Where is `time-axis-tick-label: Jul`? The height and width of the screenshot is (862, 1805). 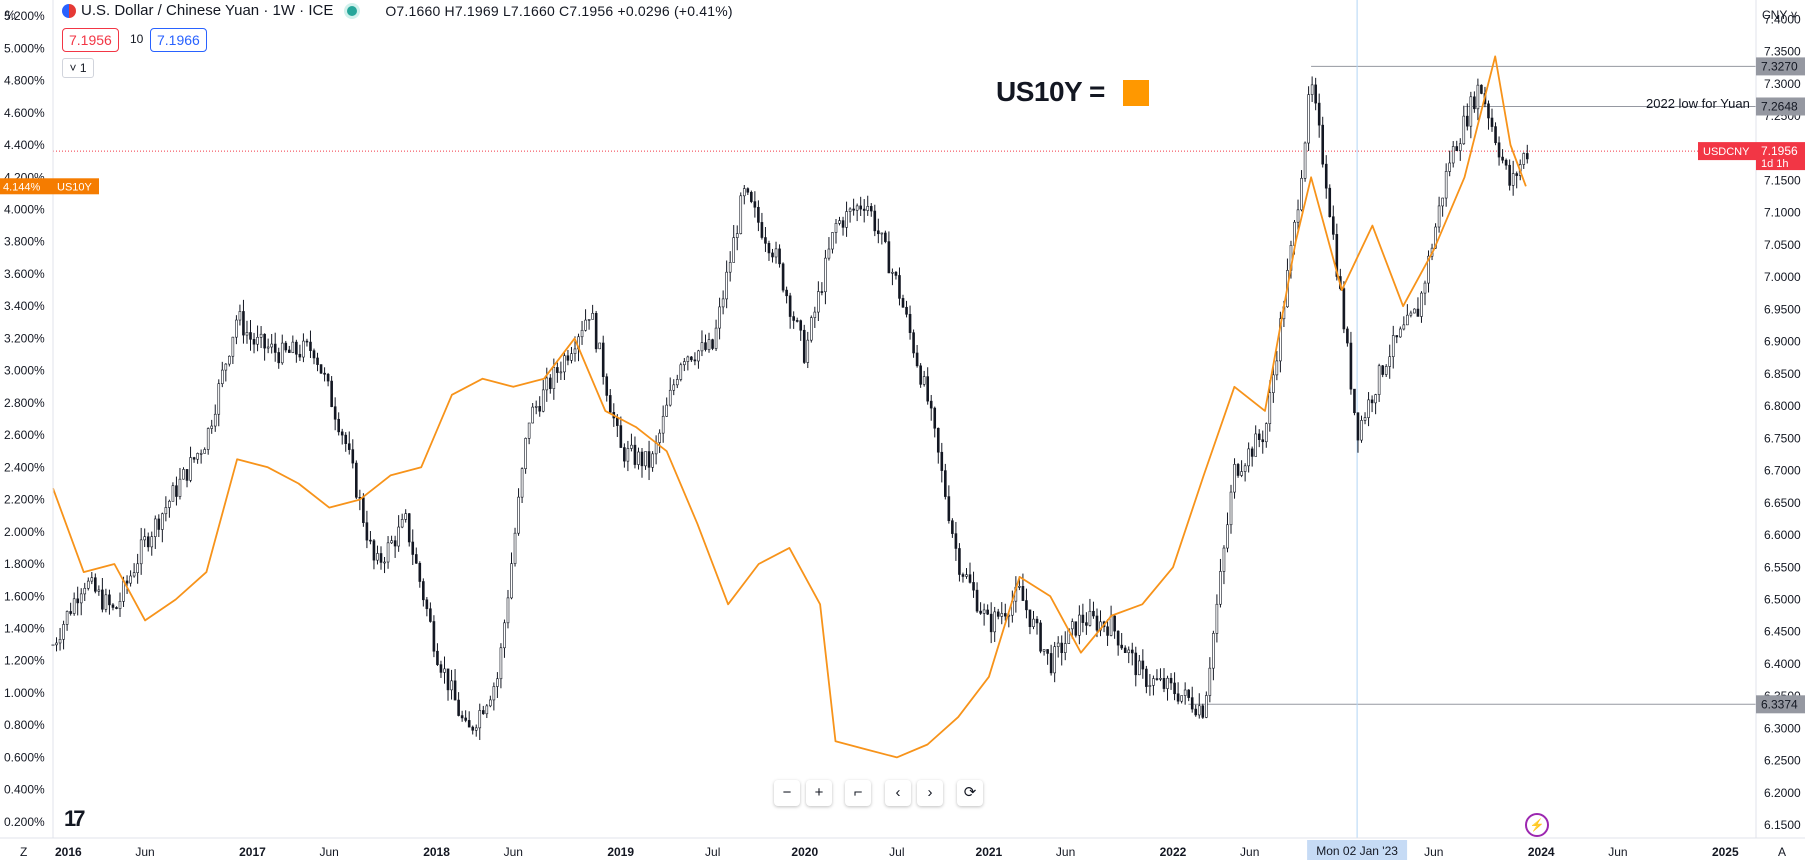
time-axis-tick-label: Jul is located at coordinates (896, 852).